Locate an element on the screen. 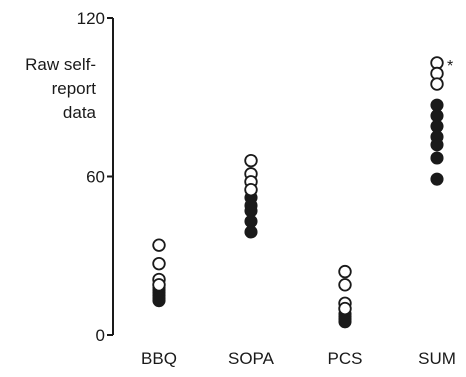 The height and width of the screenshot is (377, 466). annotations: * is located at coordinates (450, 66).